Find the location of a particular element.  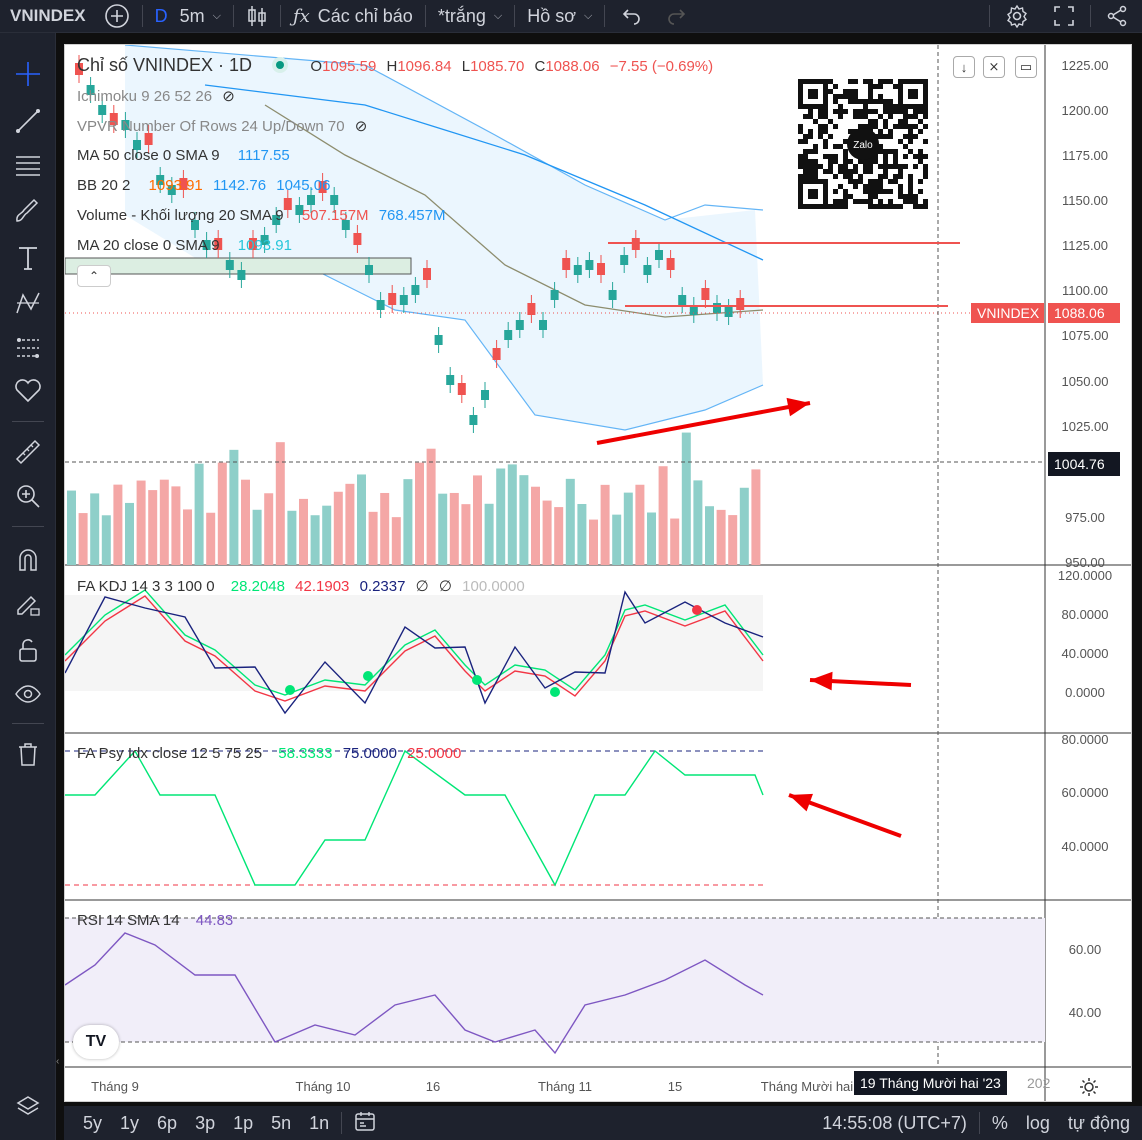

maximize-pane-button: ▭ is located at coordinates (1026, 67).